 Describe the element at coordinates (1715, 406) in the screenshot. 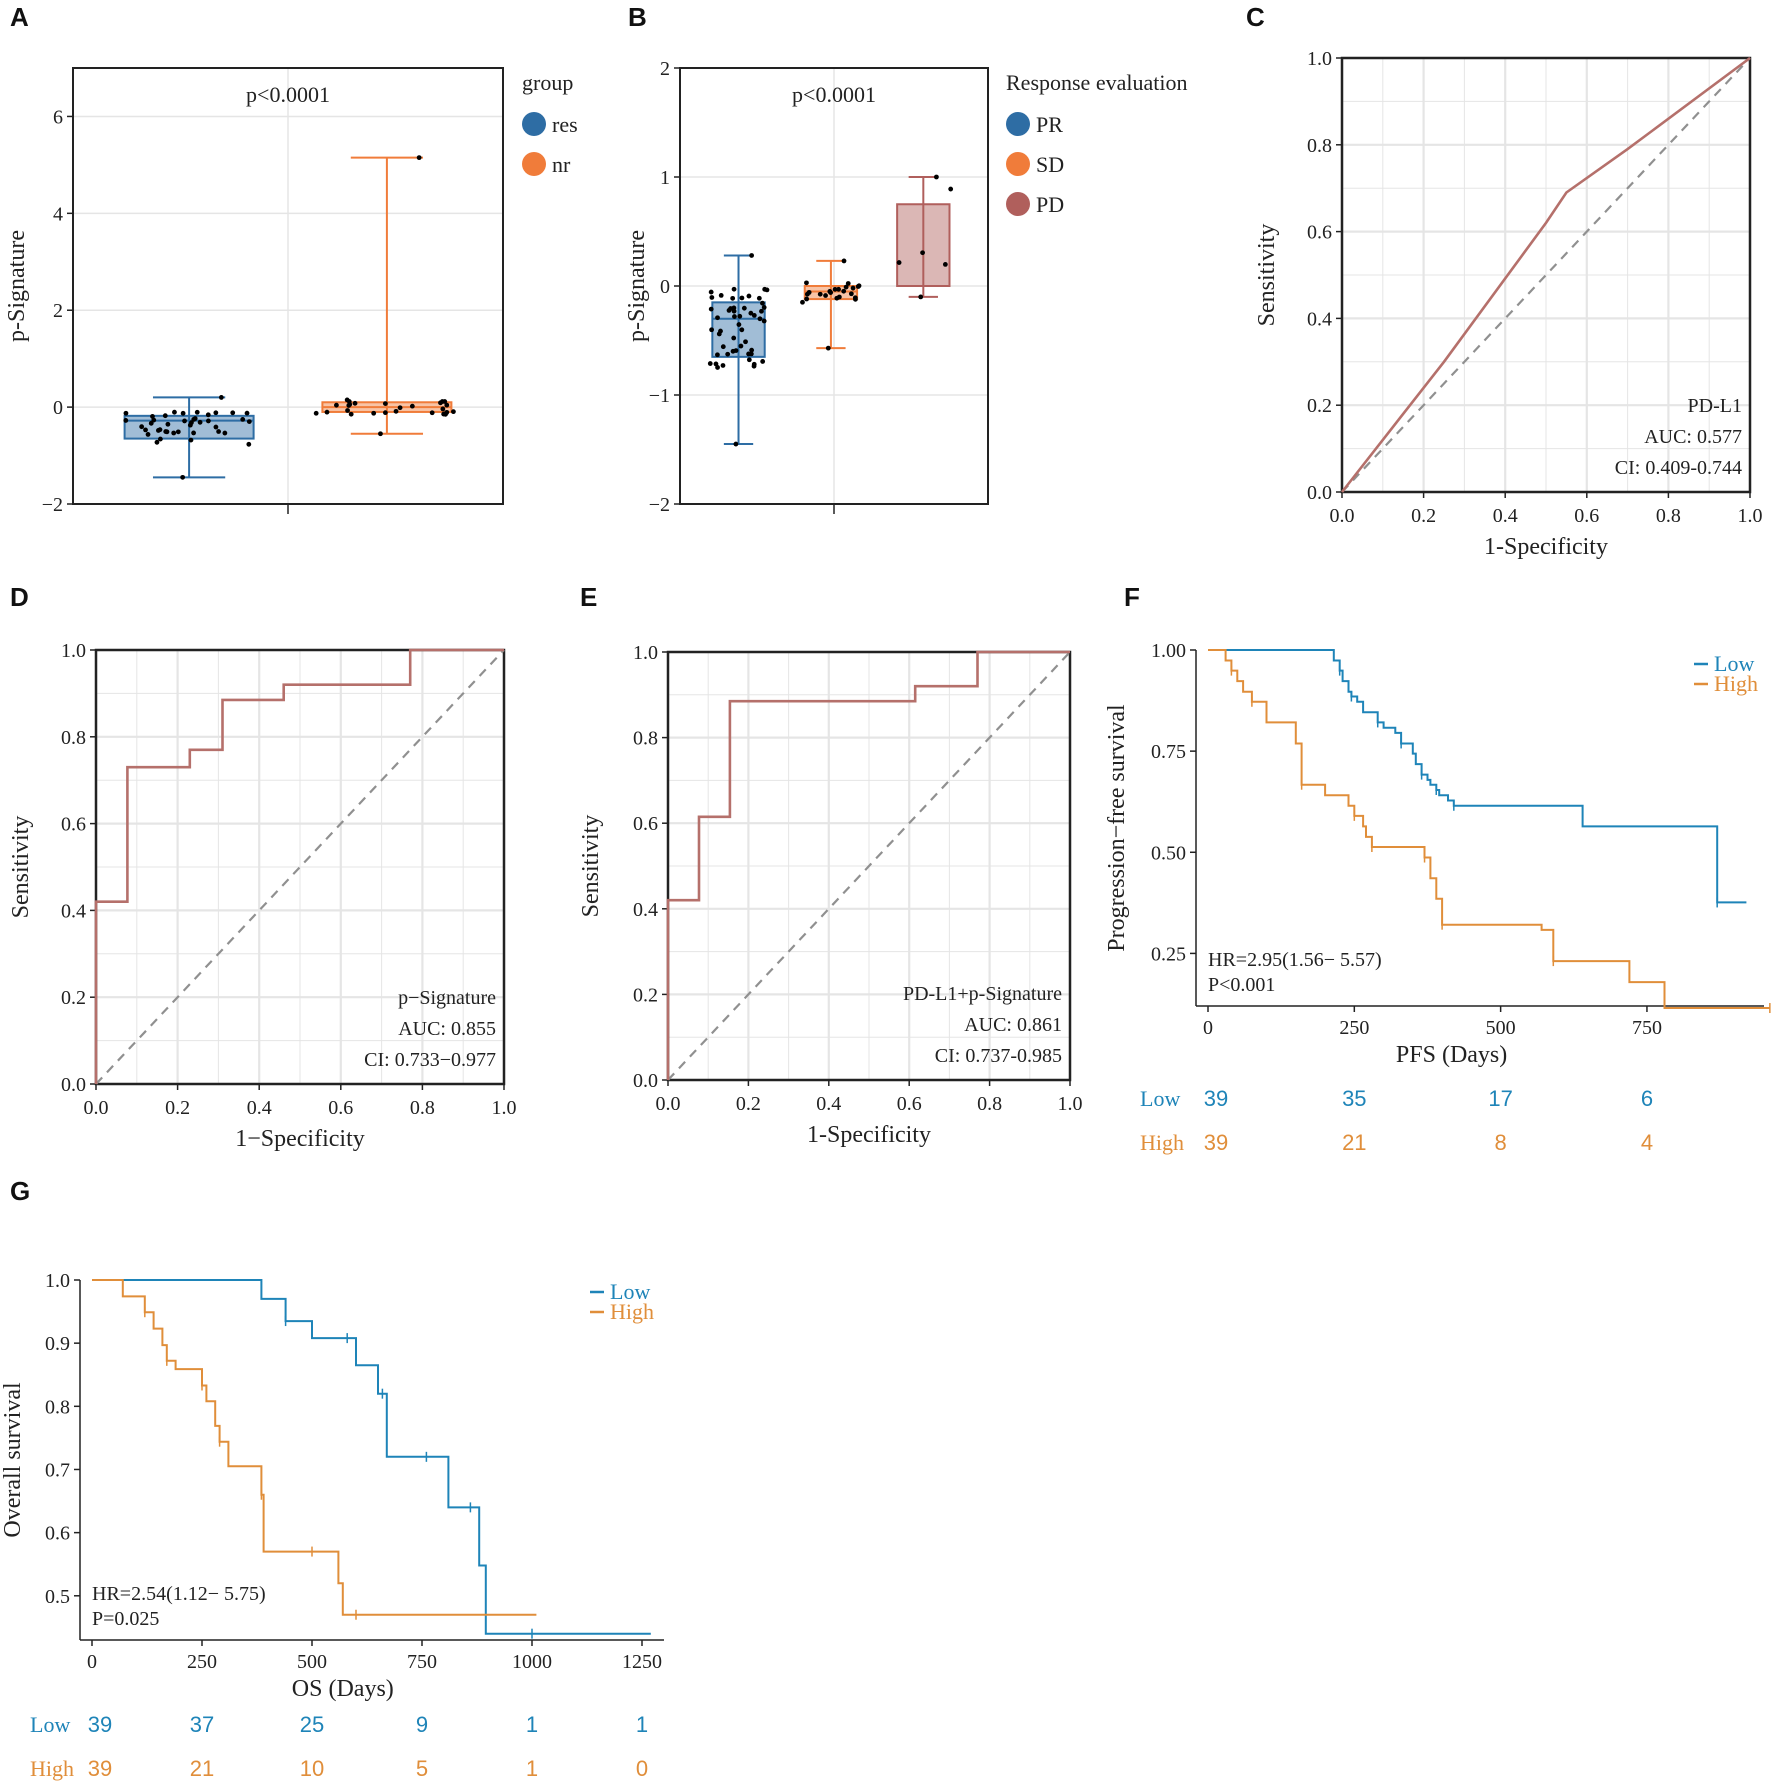

I see `roc-annotation: PD-L1` at that location.